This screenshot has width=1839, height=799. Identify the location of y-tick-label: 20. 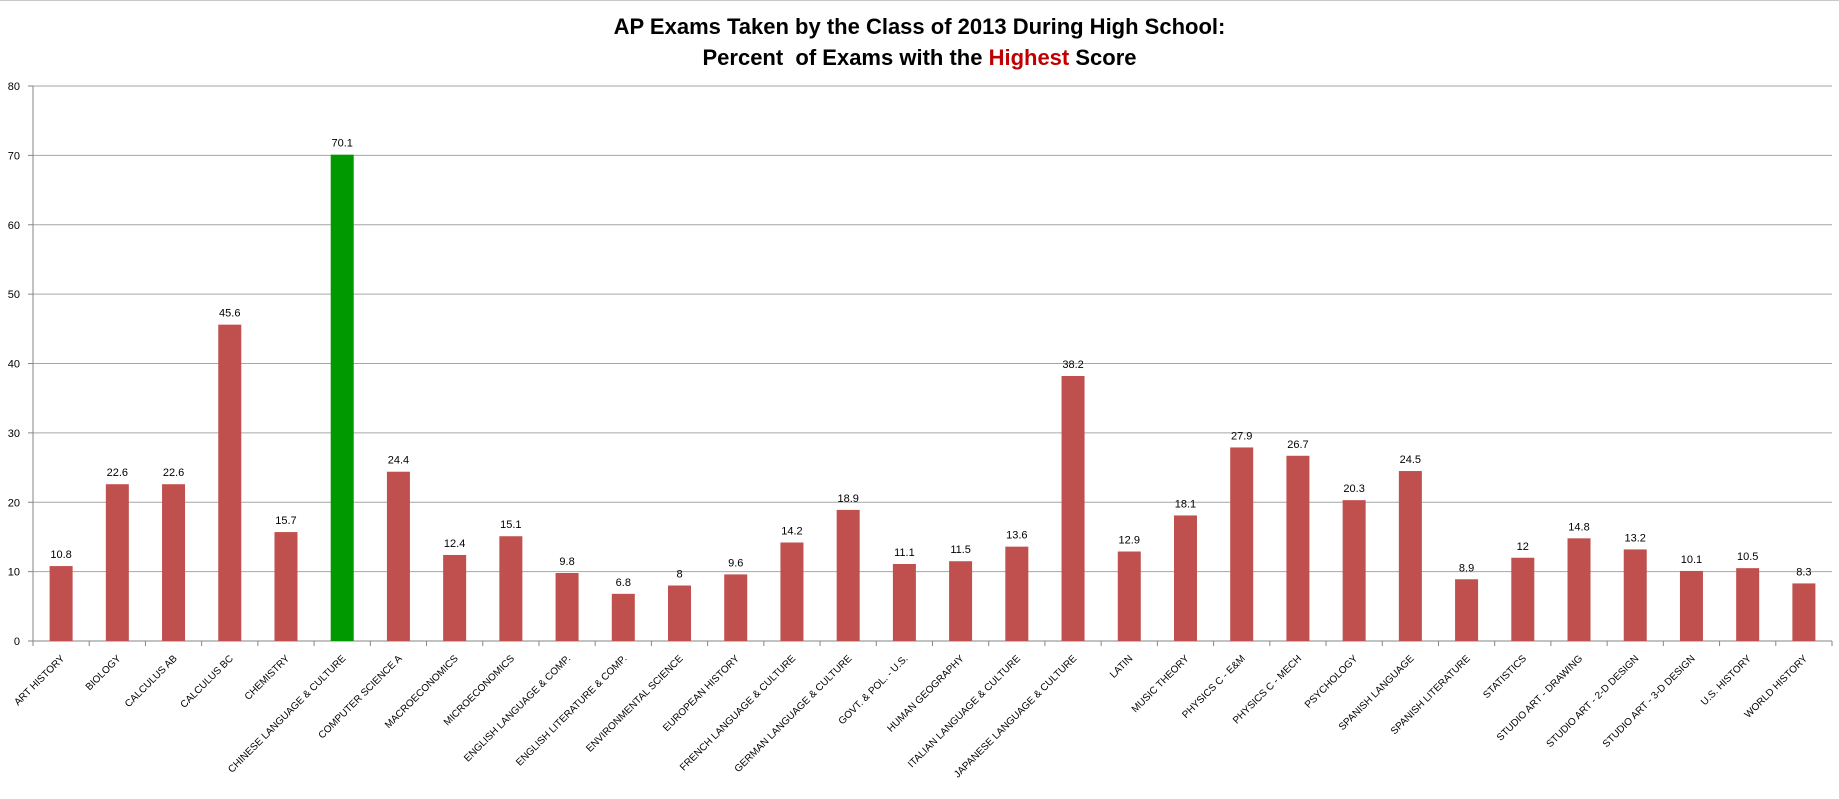
(14, 503).